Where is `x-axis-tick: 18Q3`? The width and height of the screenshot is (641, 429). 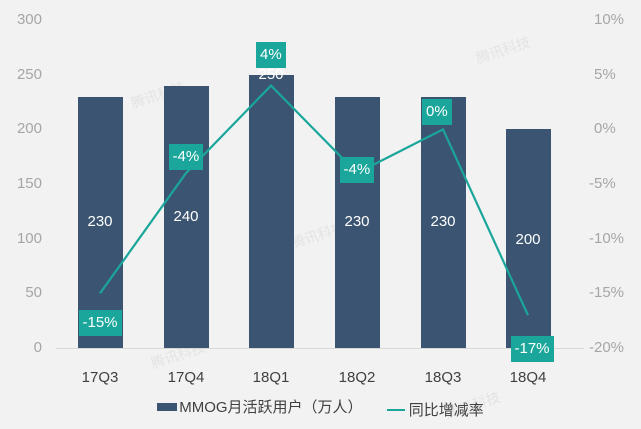 x-axis-tick: 18Q3 is located at coordinates (443, 377).